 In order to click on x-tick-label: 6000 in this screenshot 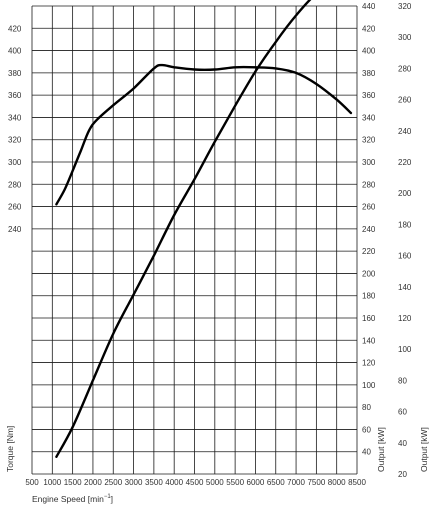, I will do `click(256, 482)`.